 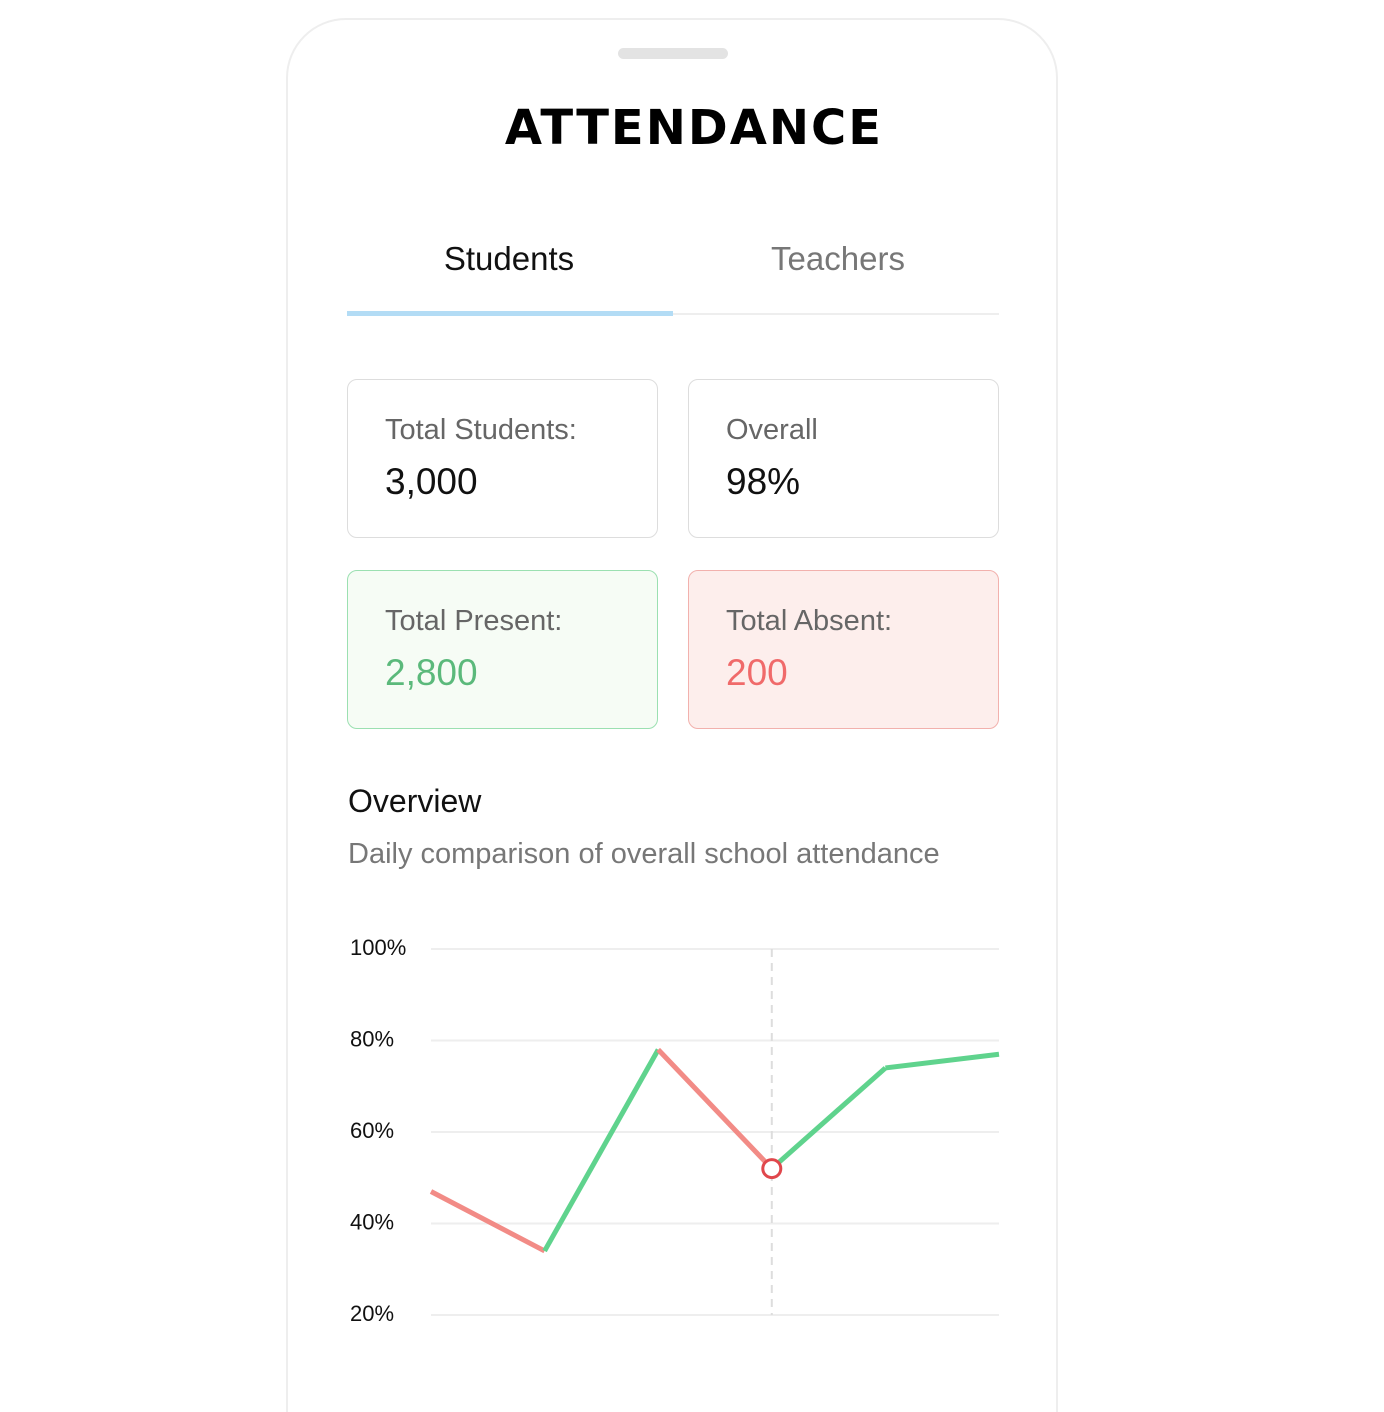 I want to click on tab: Students, so click(x=509, y=258).